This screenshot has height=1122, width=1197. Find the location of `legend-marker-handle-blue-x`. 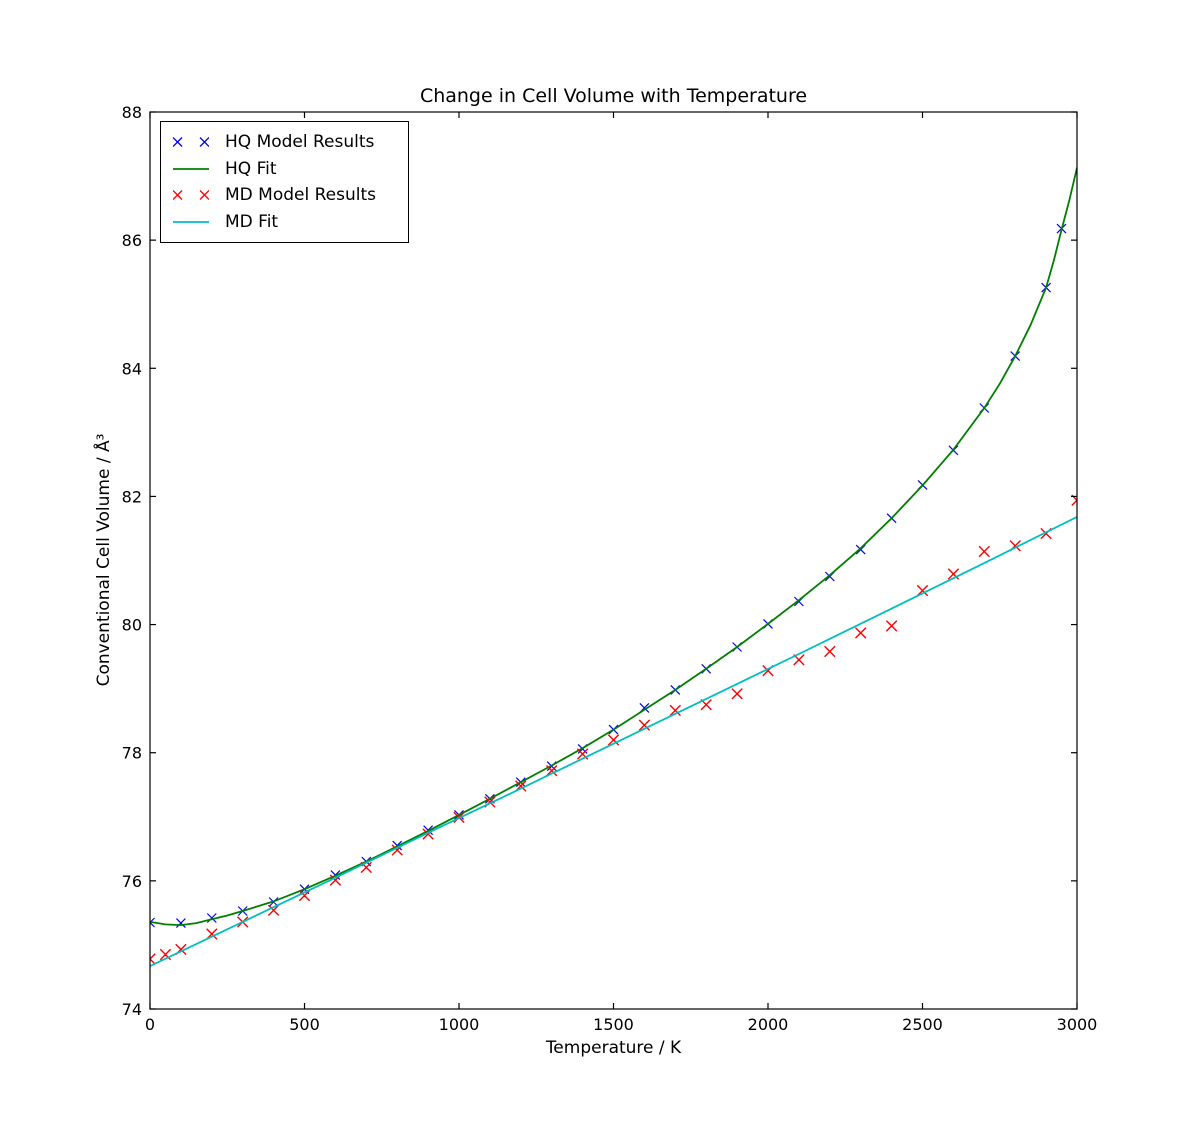

legend-marker-handle-blue-x is located at coordinates (191, 142).